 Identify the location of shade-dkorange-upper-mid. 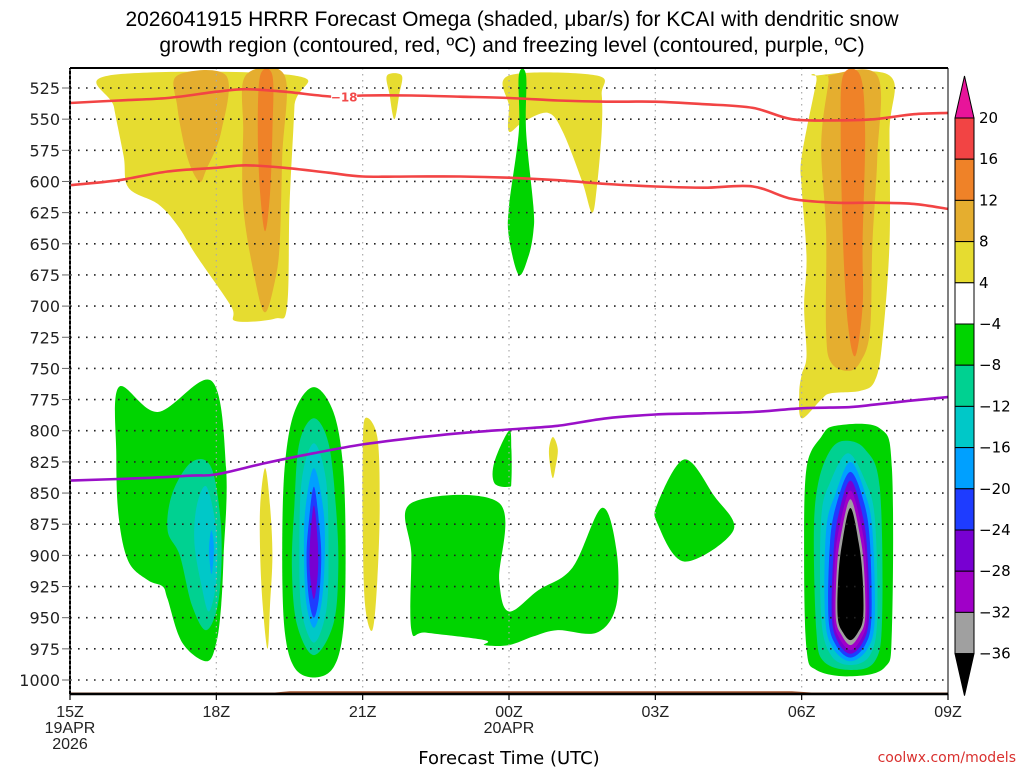
(265, 150).